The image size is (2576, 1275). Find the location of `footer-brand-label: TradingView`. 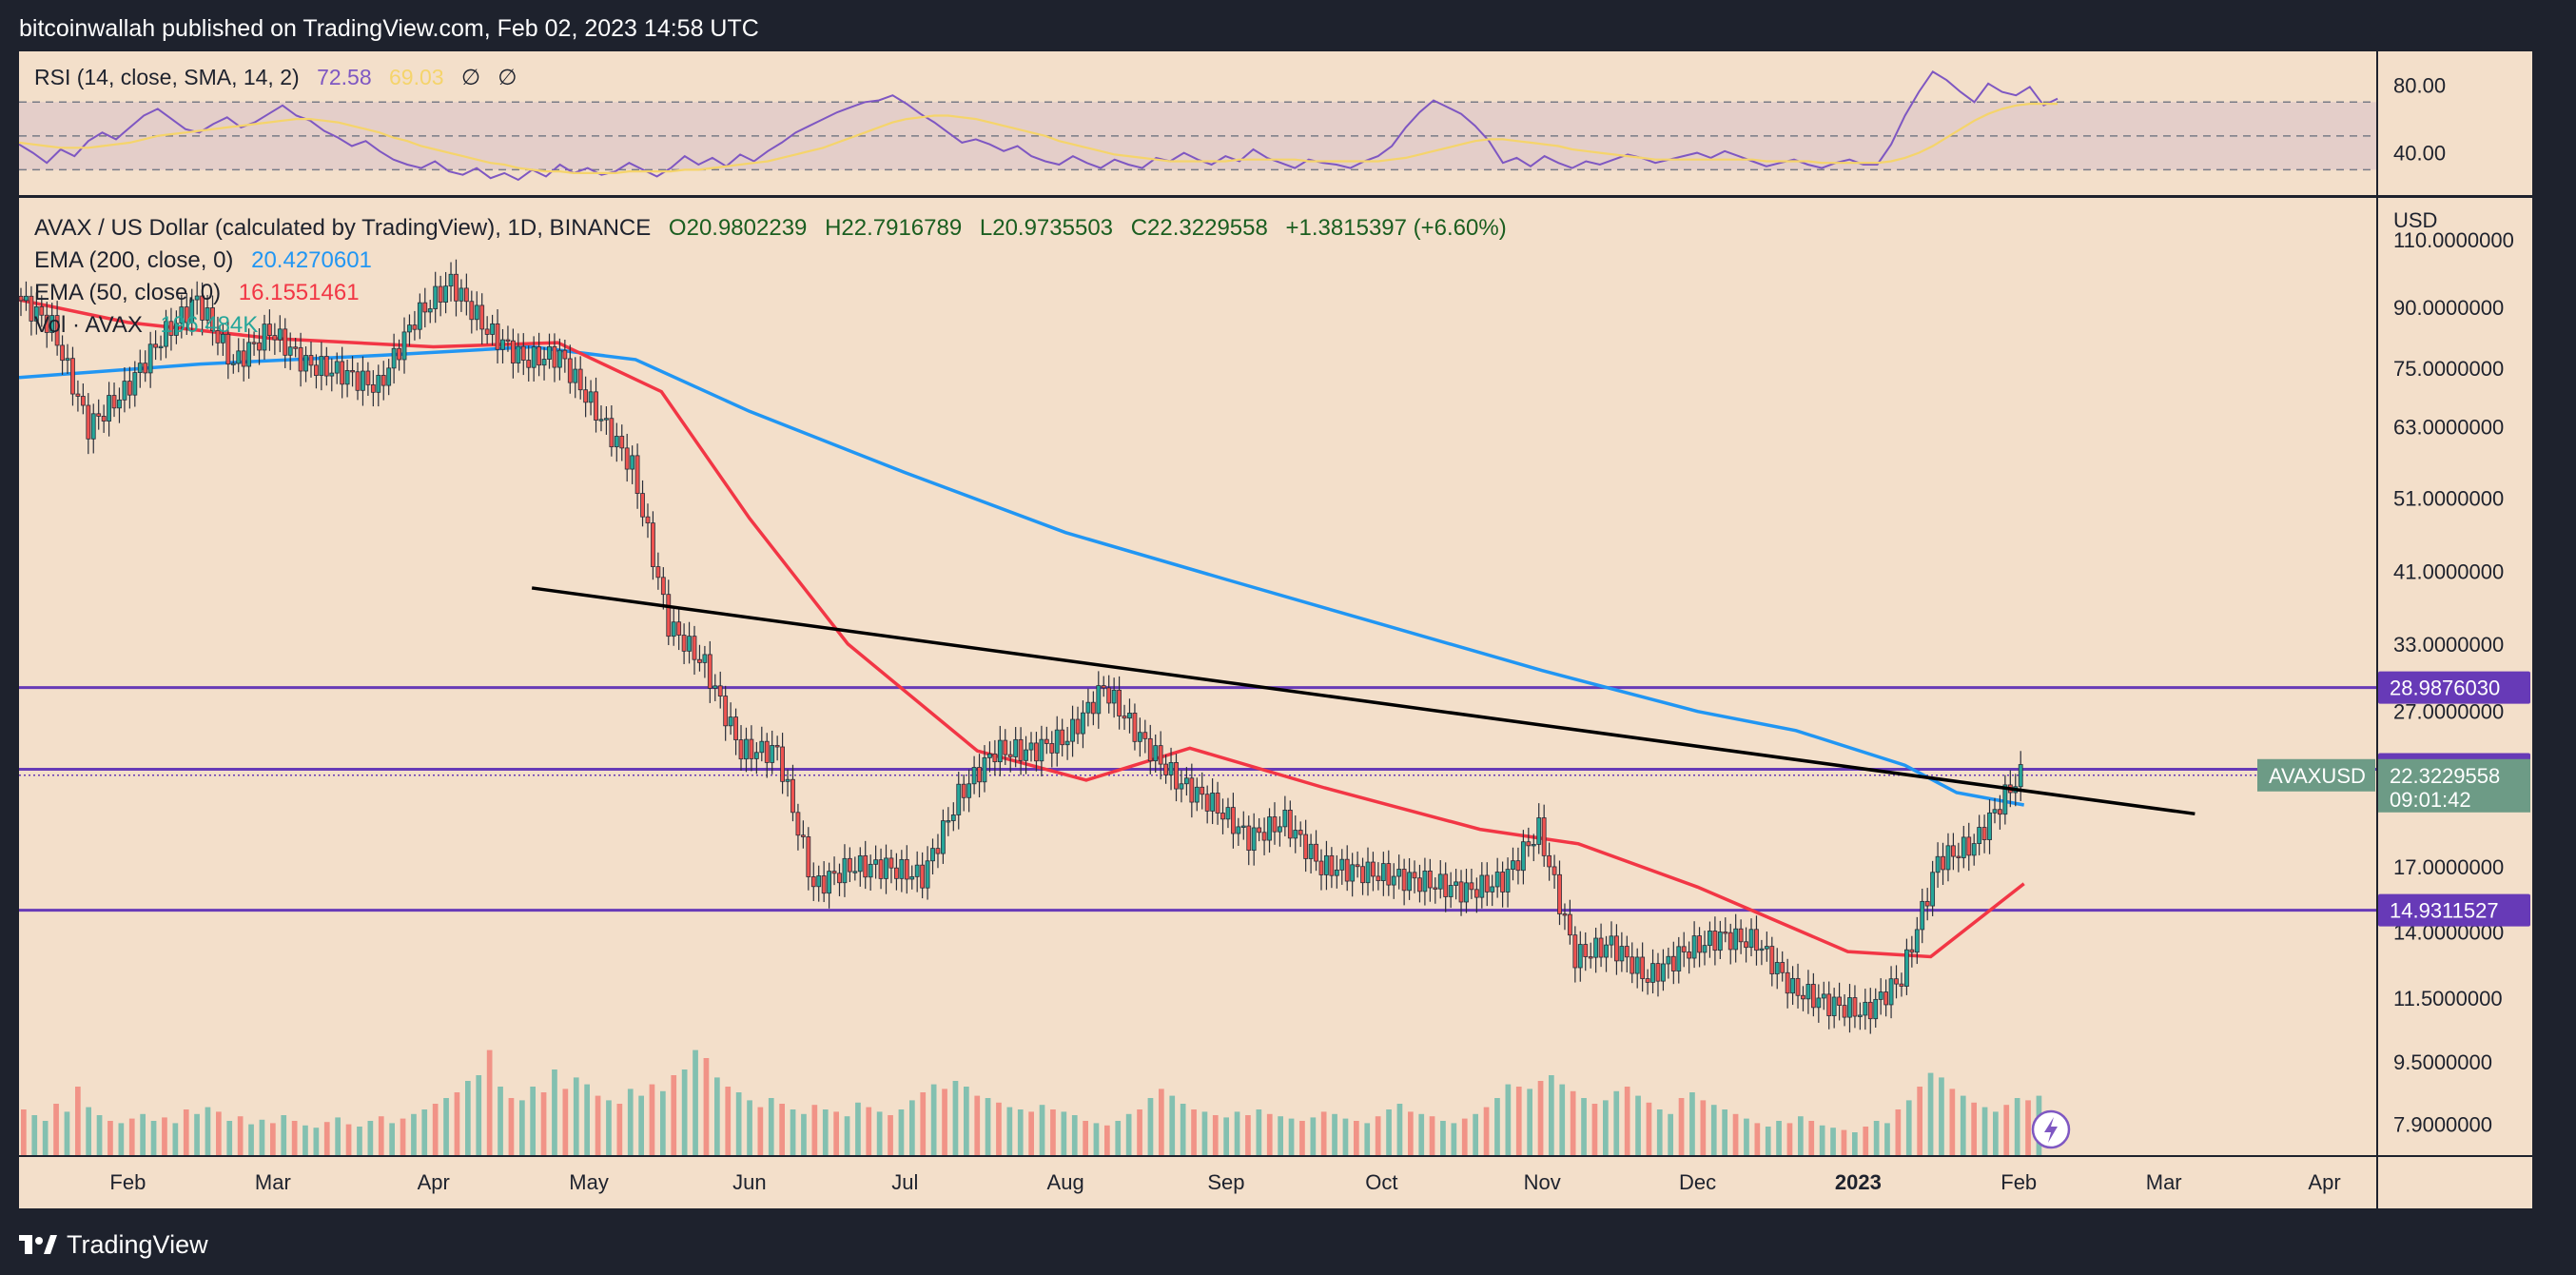

footer-brand-label: TradingView is located at coordinates (138, 1244).